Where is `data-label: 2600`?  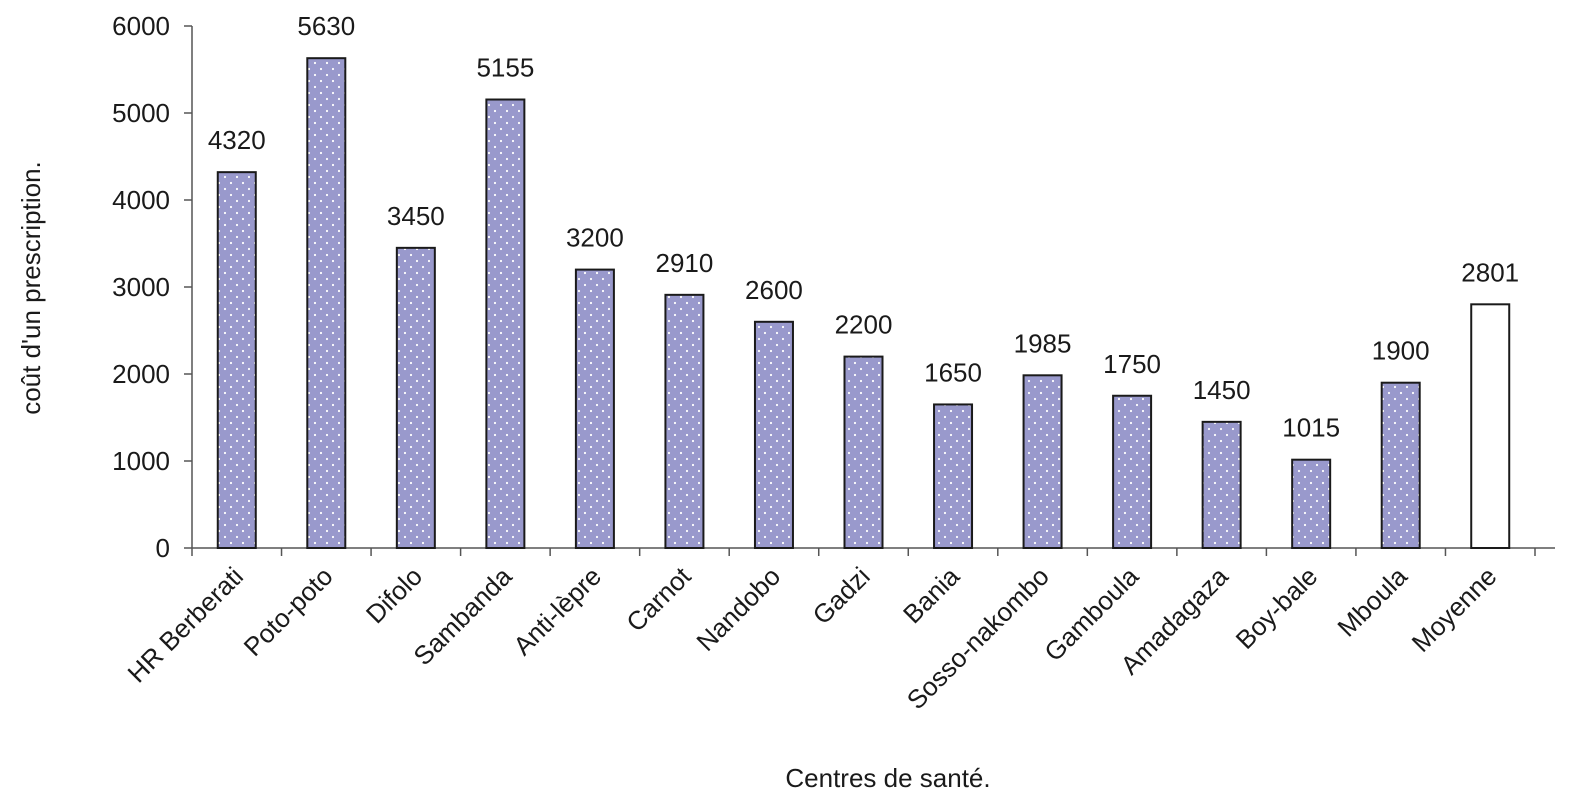 data-label: 2600 is located at coordinates (774, 290).